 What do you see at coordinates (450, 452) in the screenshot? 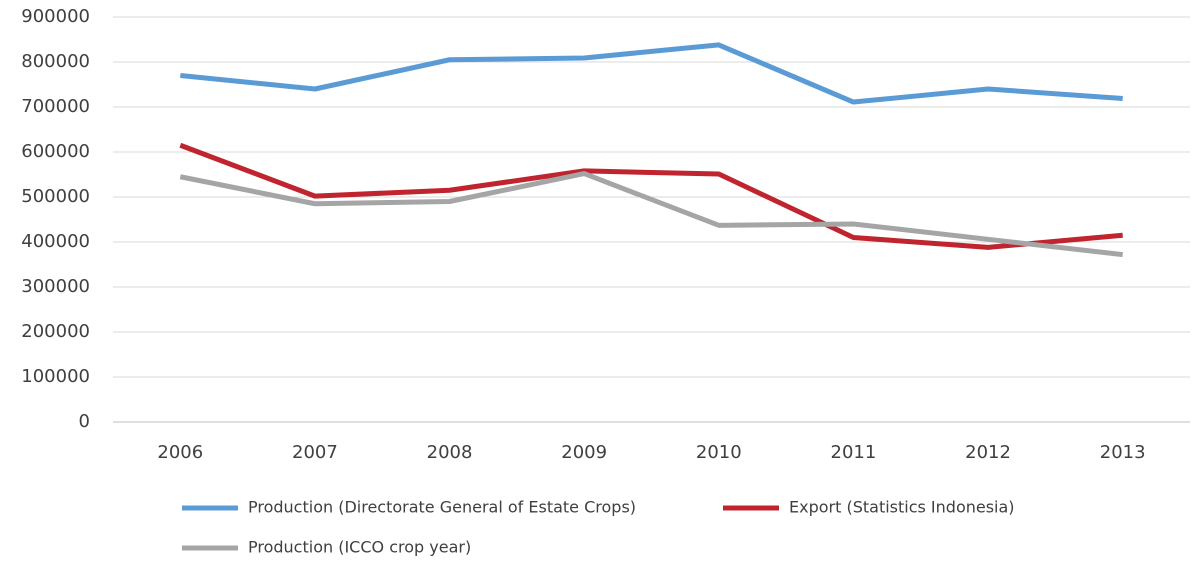
I see `x-tick-label: 2008` at bounding box center [450, 452].